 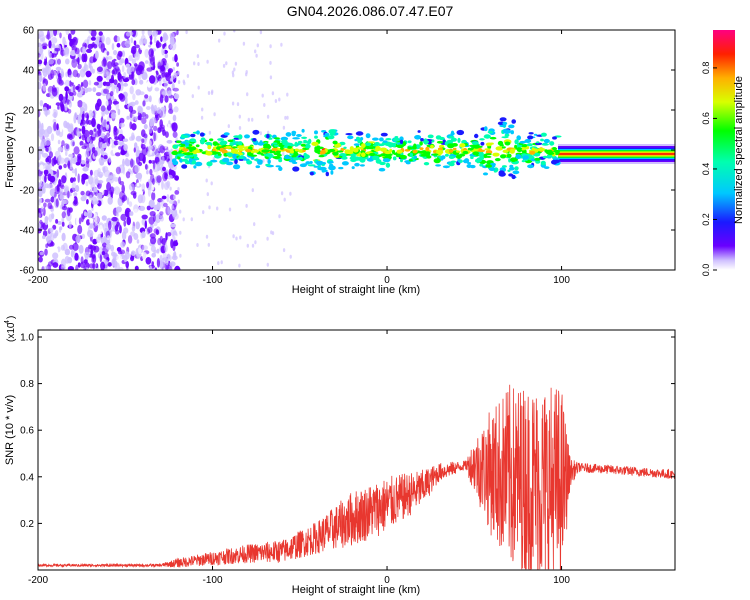 What do you see at coordinates (739, 150) in the screenshot?
I see `colorbar-label: Normalized spectral amplitude` at bounding box center [739, 150].